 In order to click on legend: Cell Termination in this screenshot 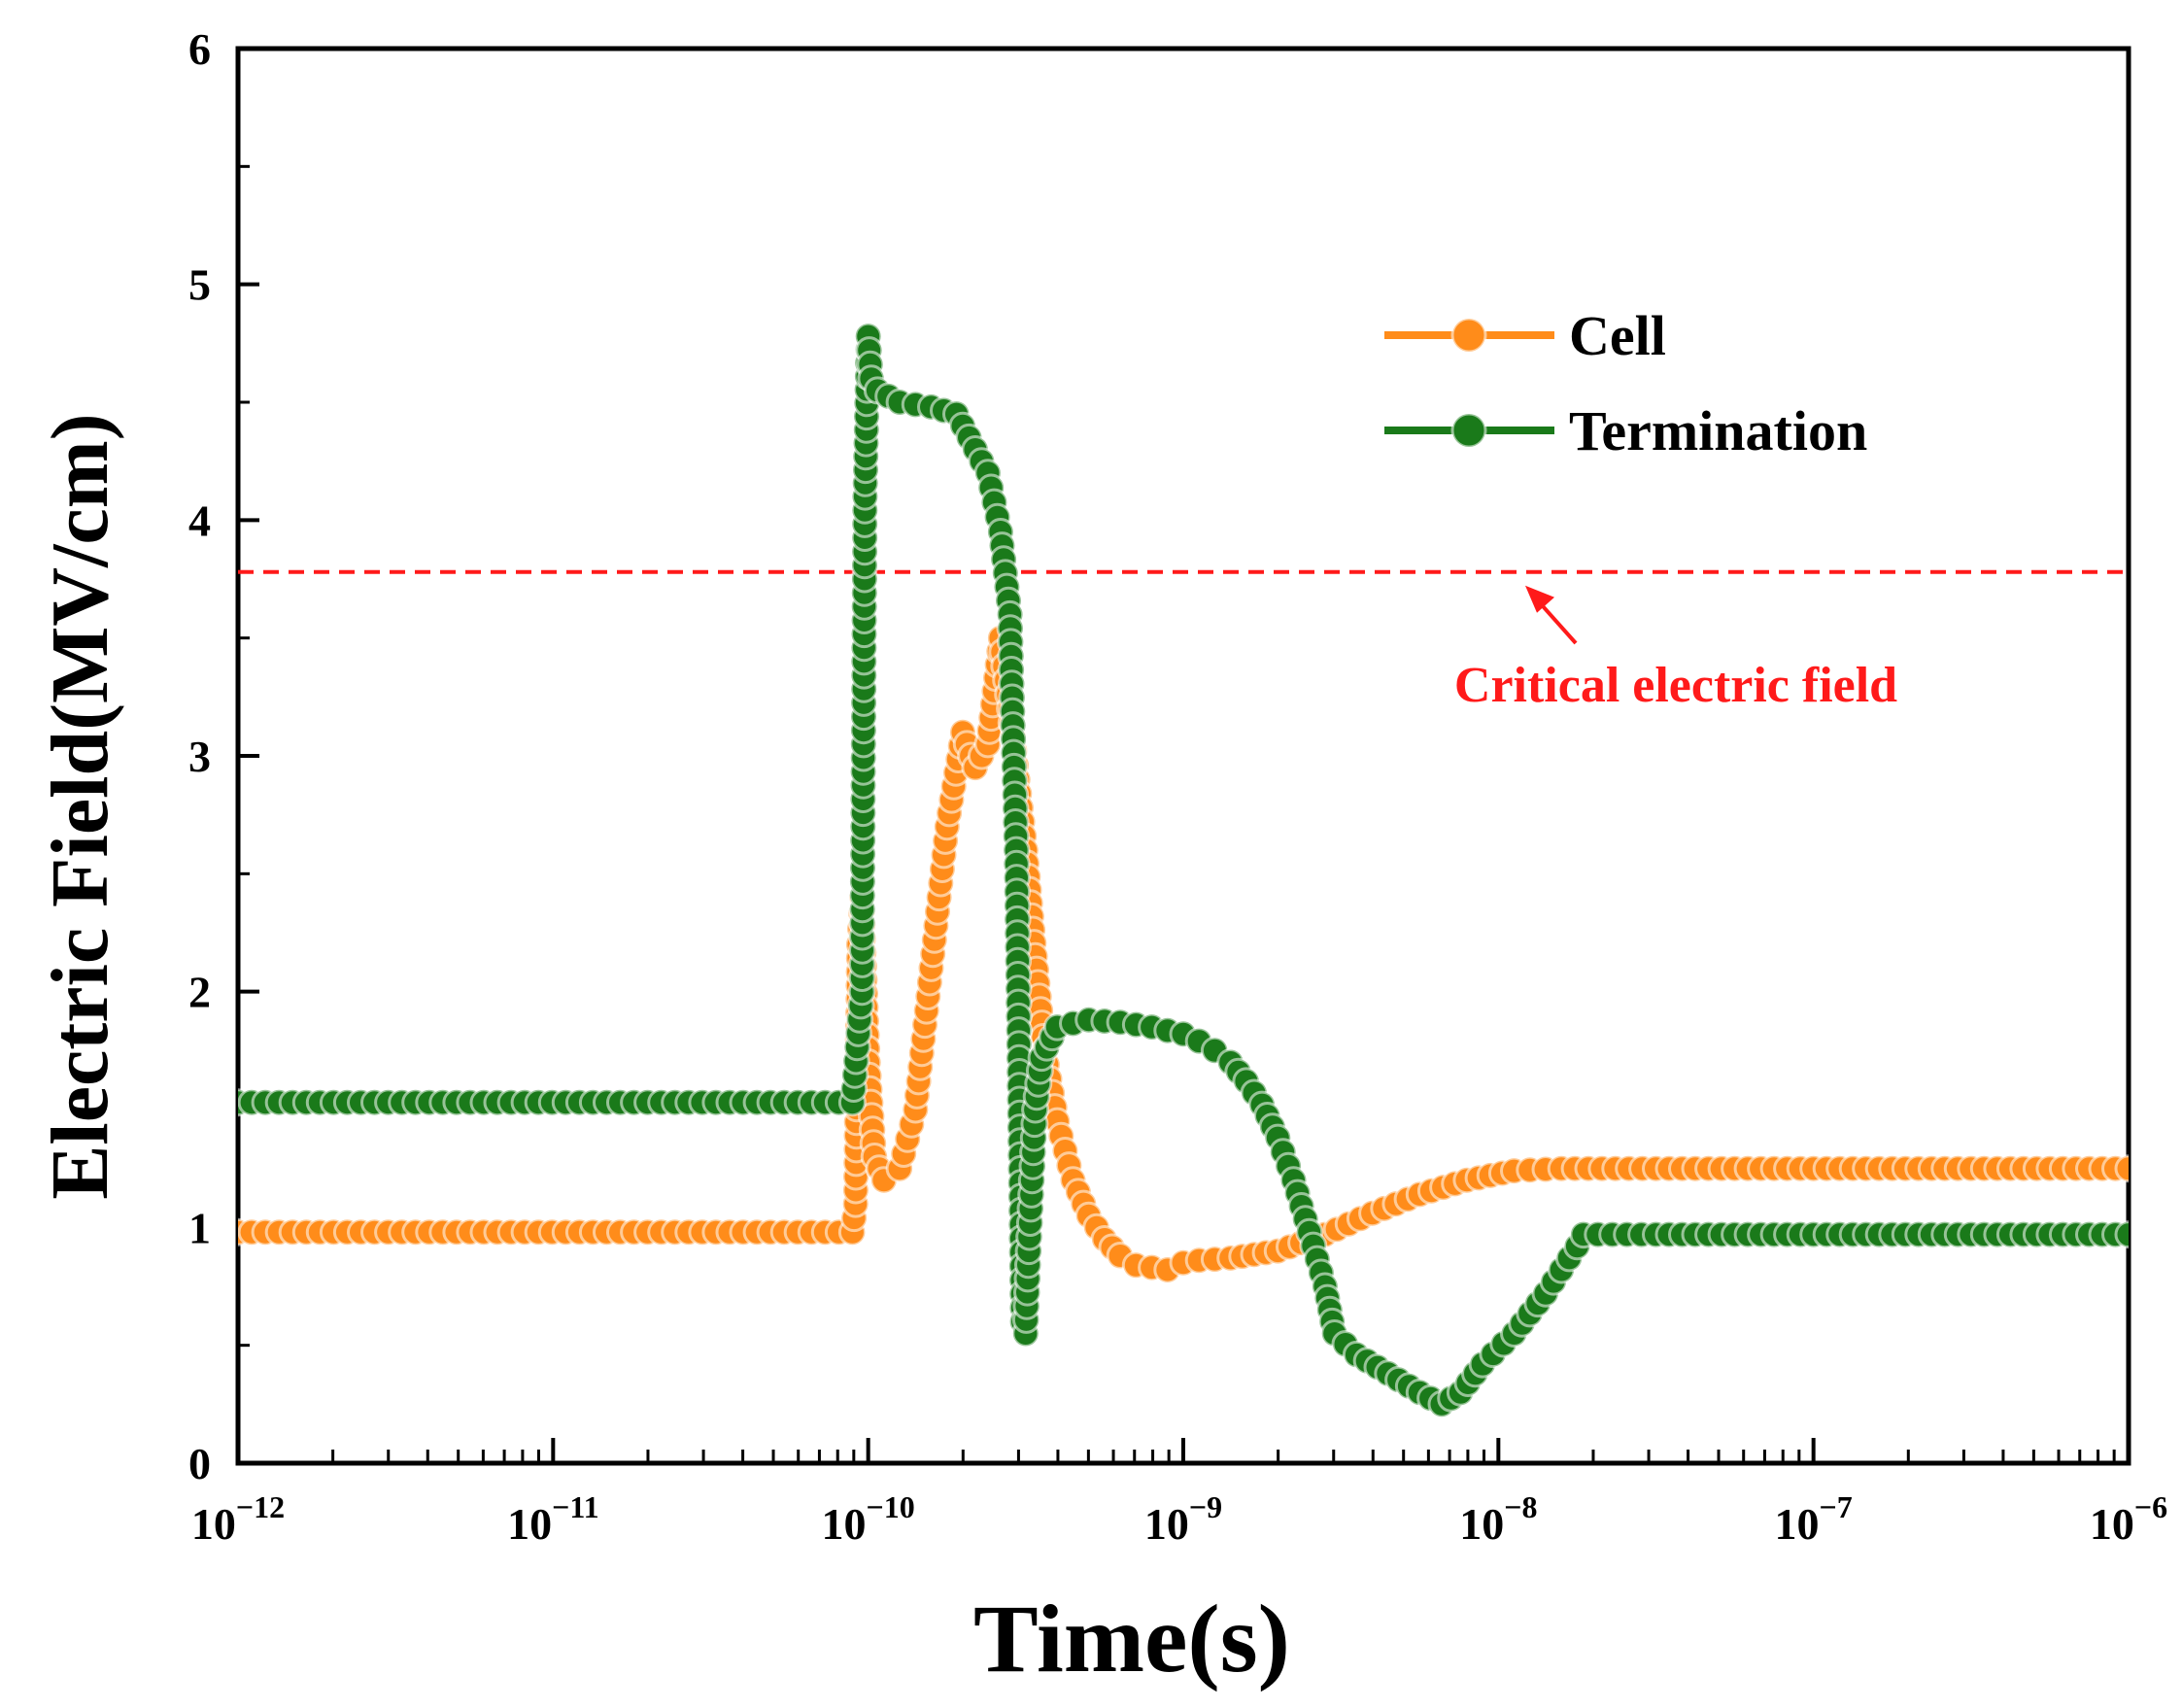, I will do `click(1625, 383)`.